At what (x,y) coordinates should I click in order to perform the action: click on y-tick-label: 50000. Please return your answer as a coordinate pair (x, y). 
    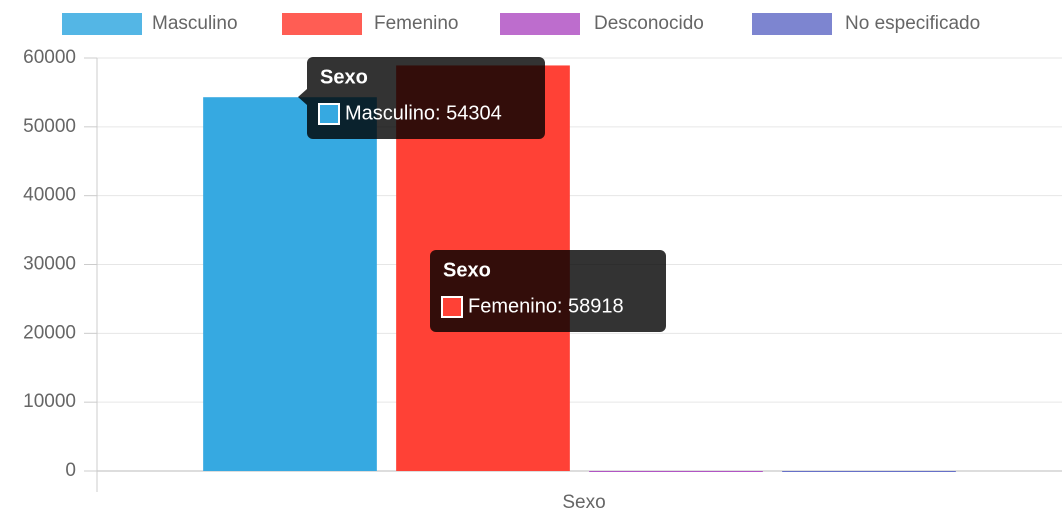
    Looking at the image, I should click on (49, 126).